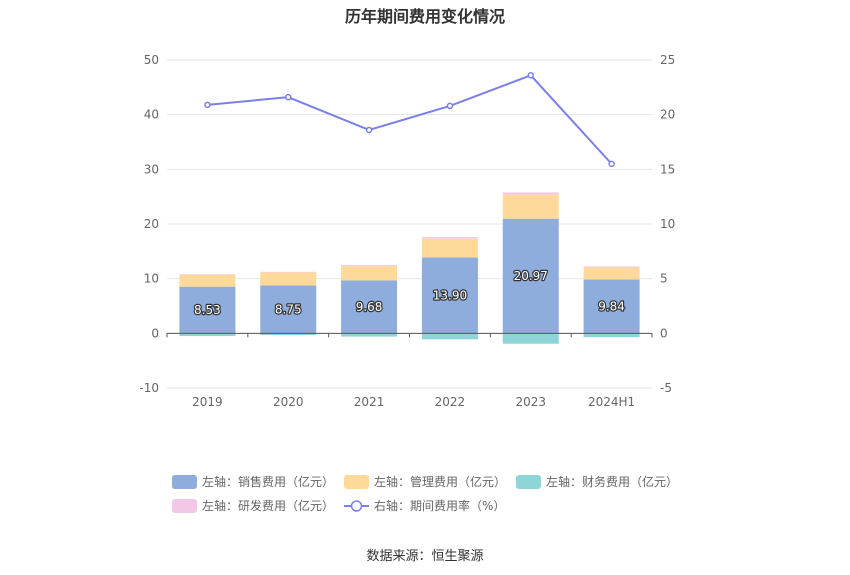 The image size is (850, 575). Describe the element at coordinates (409, 293) in the screenshot. I see `bar-data-labels: 8.53 8.75 9.68 13.90 20.97 9.84` at that location.